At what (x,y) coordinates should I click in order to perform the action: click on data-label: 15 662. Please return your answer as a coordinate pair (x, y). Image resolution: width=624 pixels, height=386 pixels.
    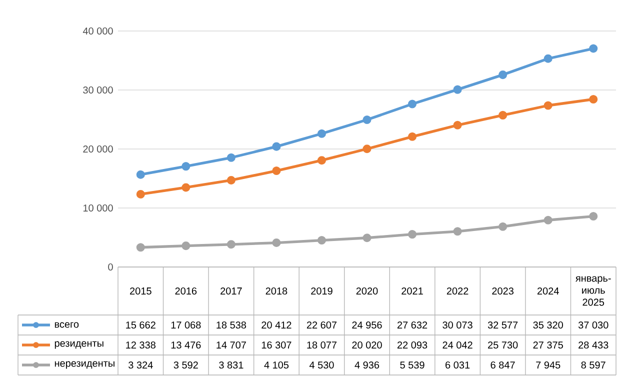
    Looking at the image, I should click on (141, 325).